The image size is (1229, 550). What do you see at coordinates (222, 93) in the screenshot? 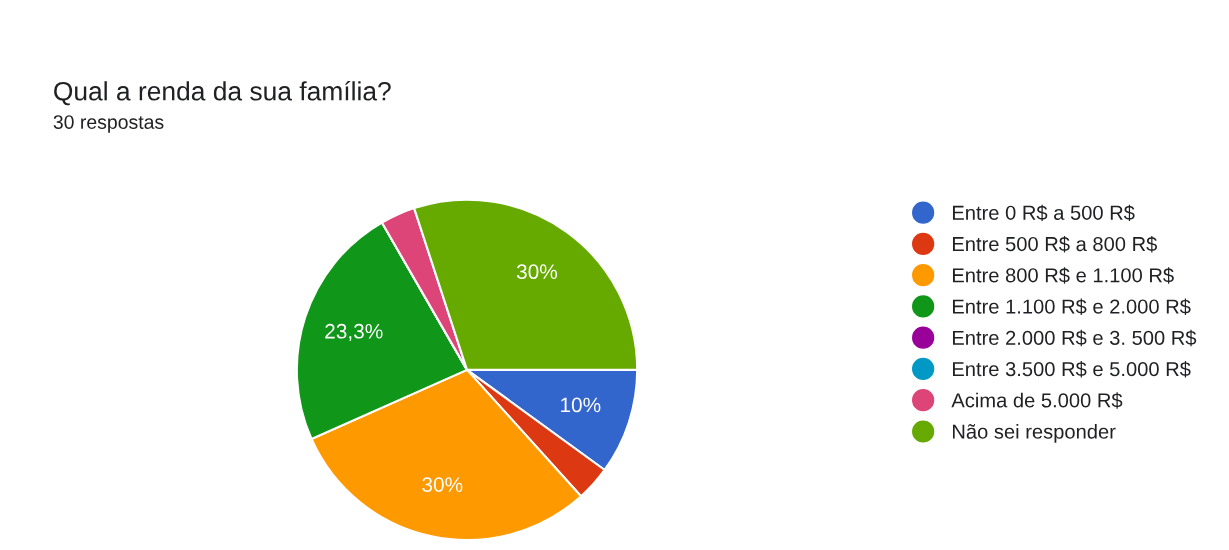
I see `chart-title: Qual a renda da sua família?` at bounding box center [222, 93].